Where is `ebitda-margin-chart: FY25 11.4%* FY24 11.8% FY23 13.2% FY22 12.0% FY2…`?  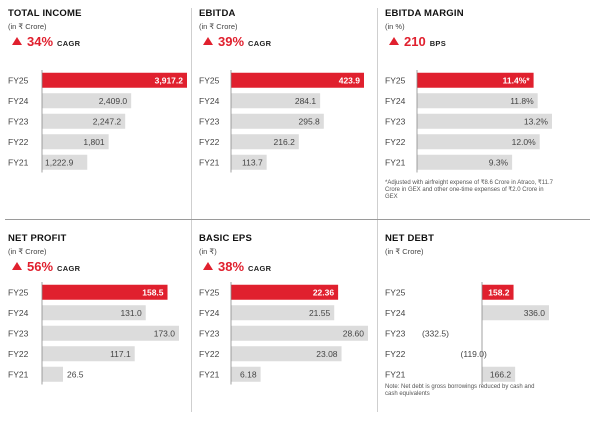 ebitda-margin-chart: FY25 11.4%* FY24 11.8% FY23 13.2% FY22 12.0% FY2… is located at coordinates (468, 121).